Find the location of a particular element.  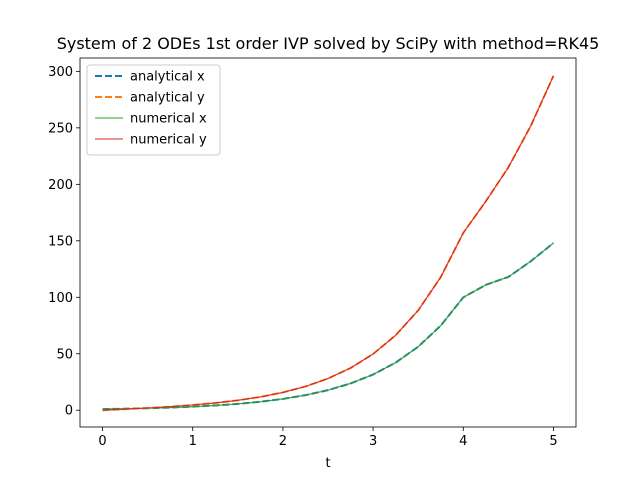

x-tick-label-0: 0 is located at coordinates (102, 441).